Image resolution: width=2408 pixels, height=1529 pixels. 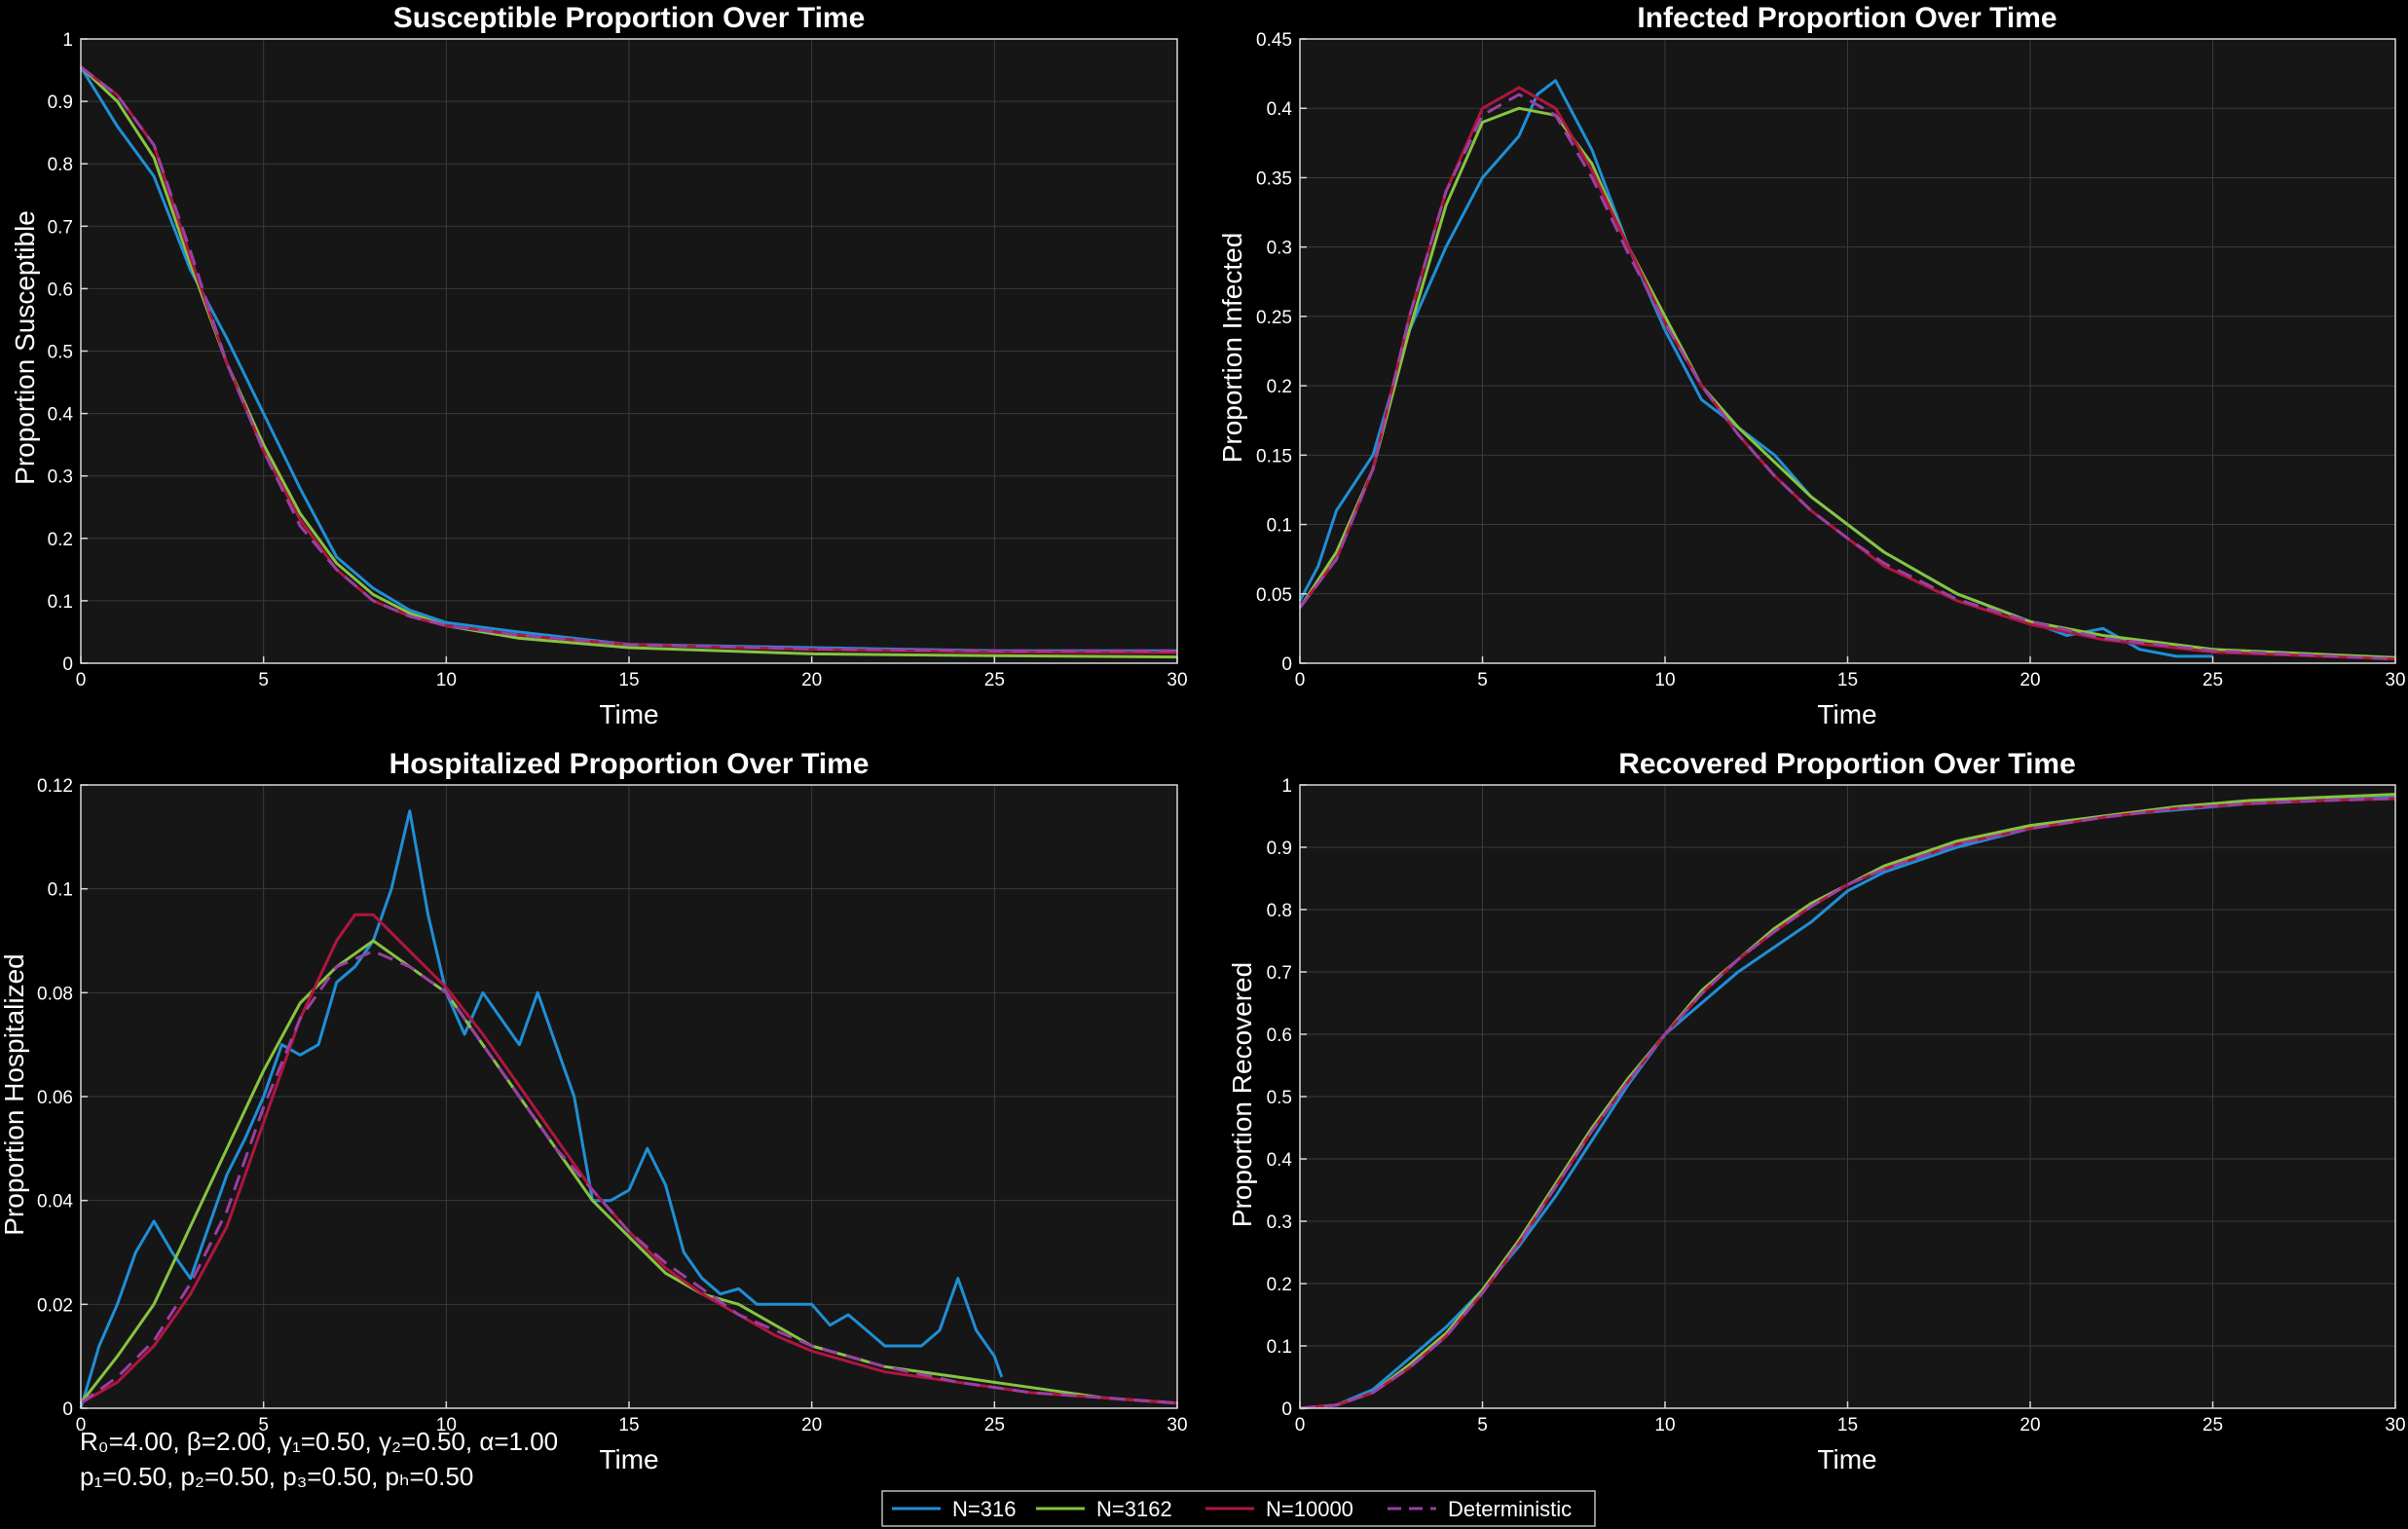 I want to click on infected-xlabel: Time, so click(x=1846, y=714).